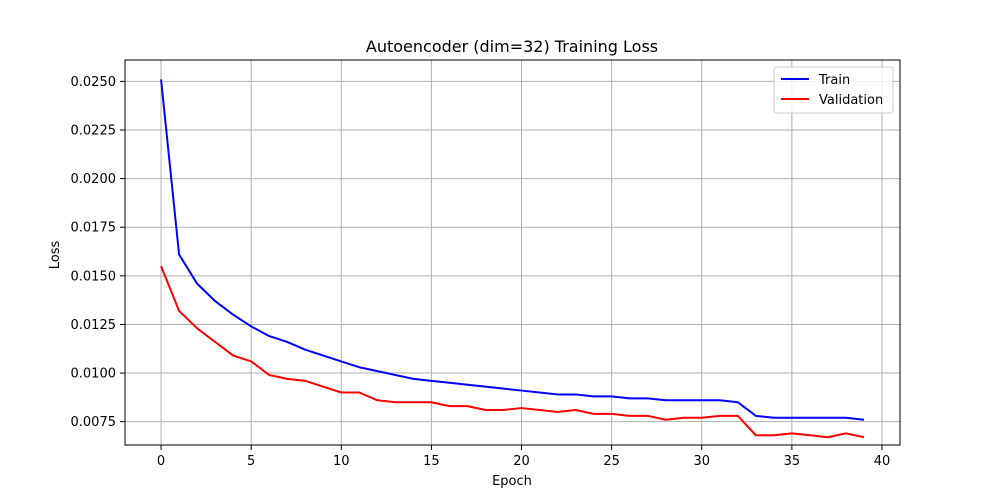  I want to click on x-tick-label: 20, so click(521, 461).